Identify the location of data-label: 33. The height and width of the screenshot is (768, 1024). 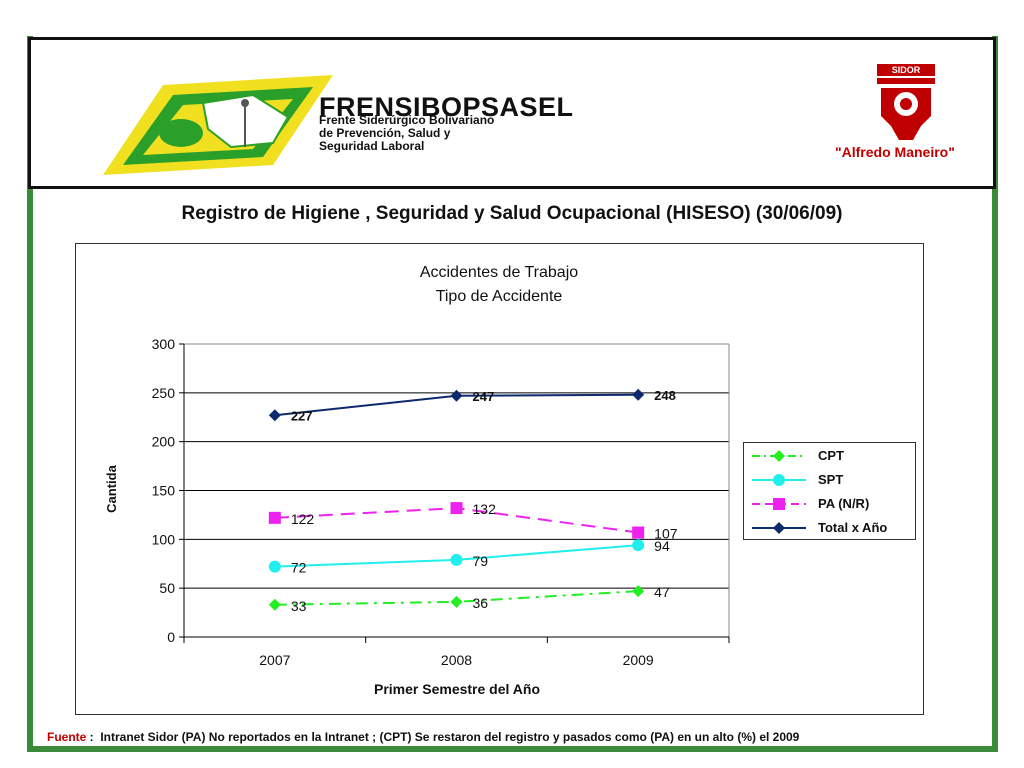
(299, 606).